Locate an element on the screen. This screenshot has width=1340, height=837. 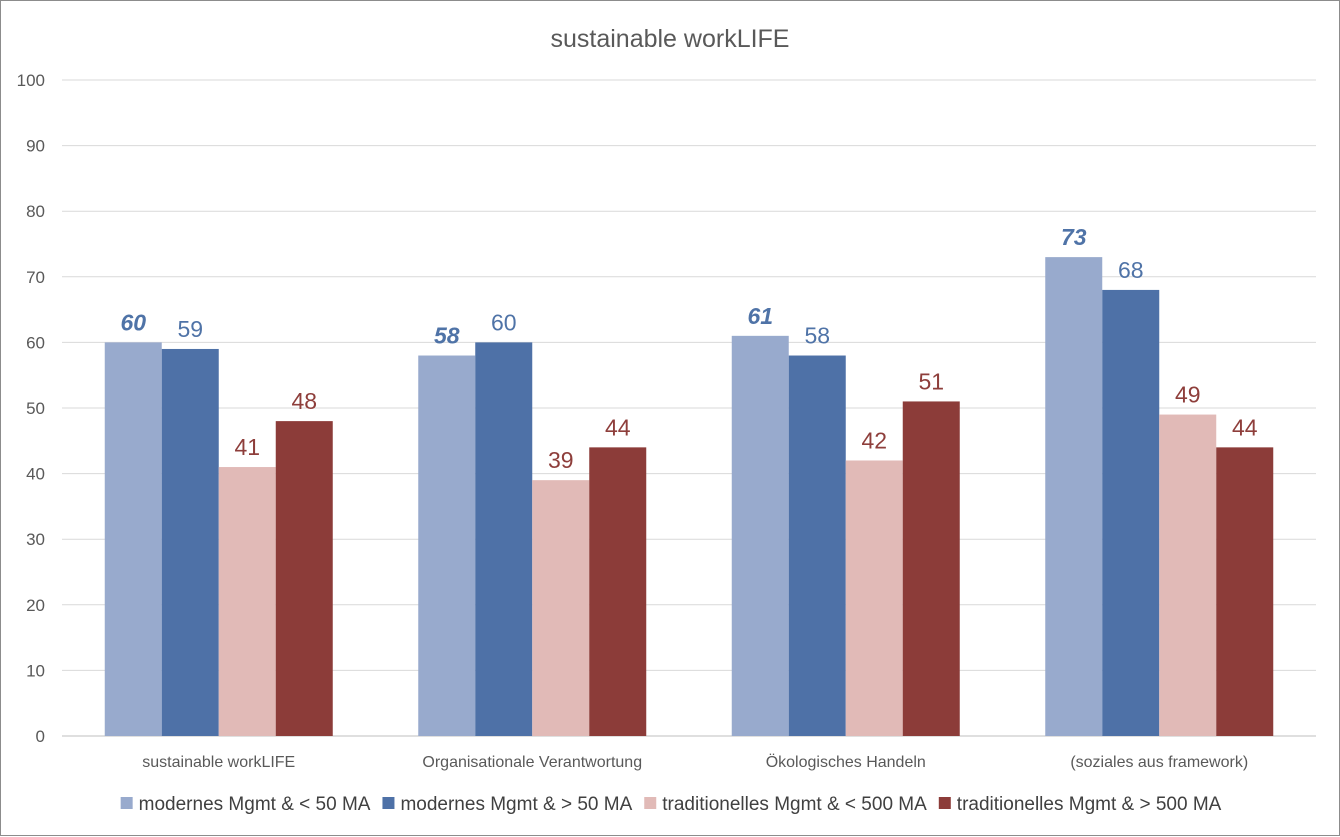
y-tick-label: 90 is located at coordinates (35, 146).